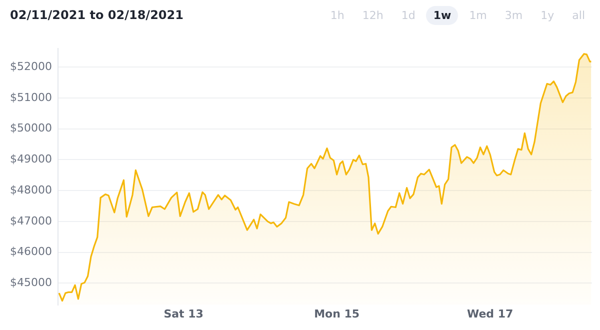 The height and width of the screenshot is (330, 600). What do you see at coordinates (97, 15) in the screenshot?
I see `chart-title: 02/11/2021 to 02/18/2021` at bounding box center [97, 15].